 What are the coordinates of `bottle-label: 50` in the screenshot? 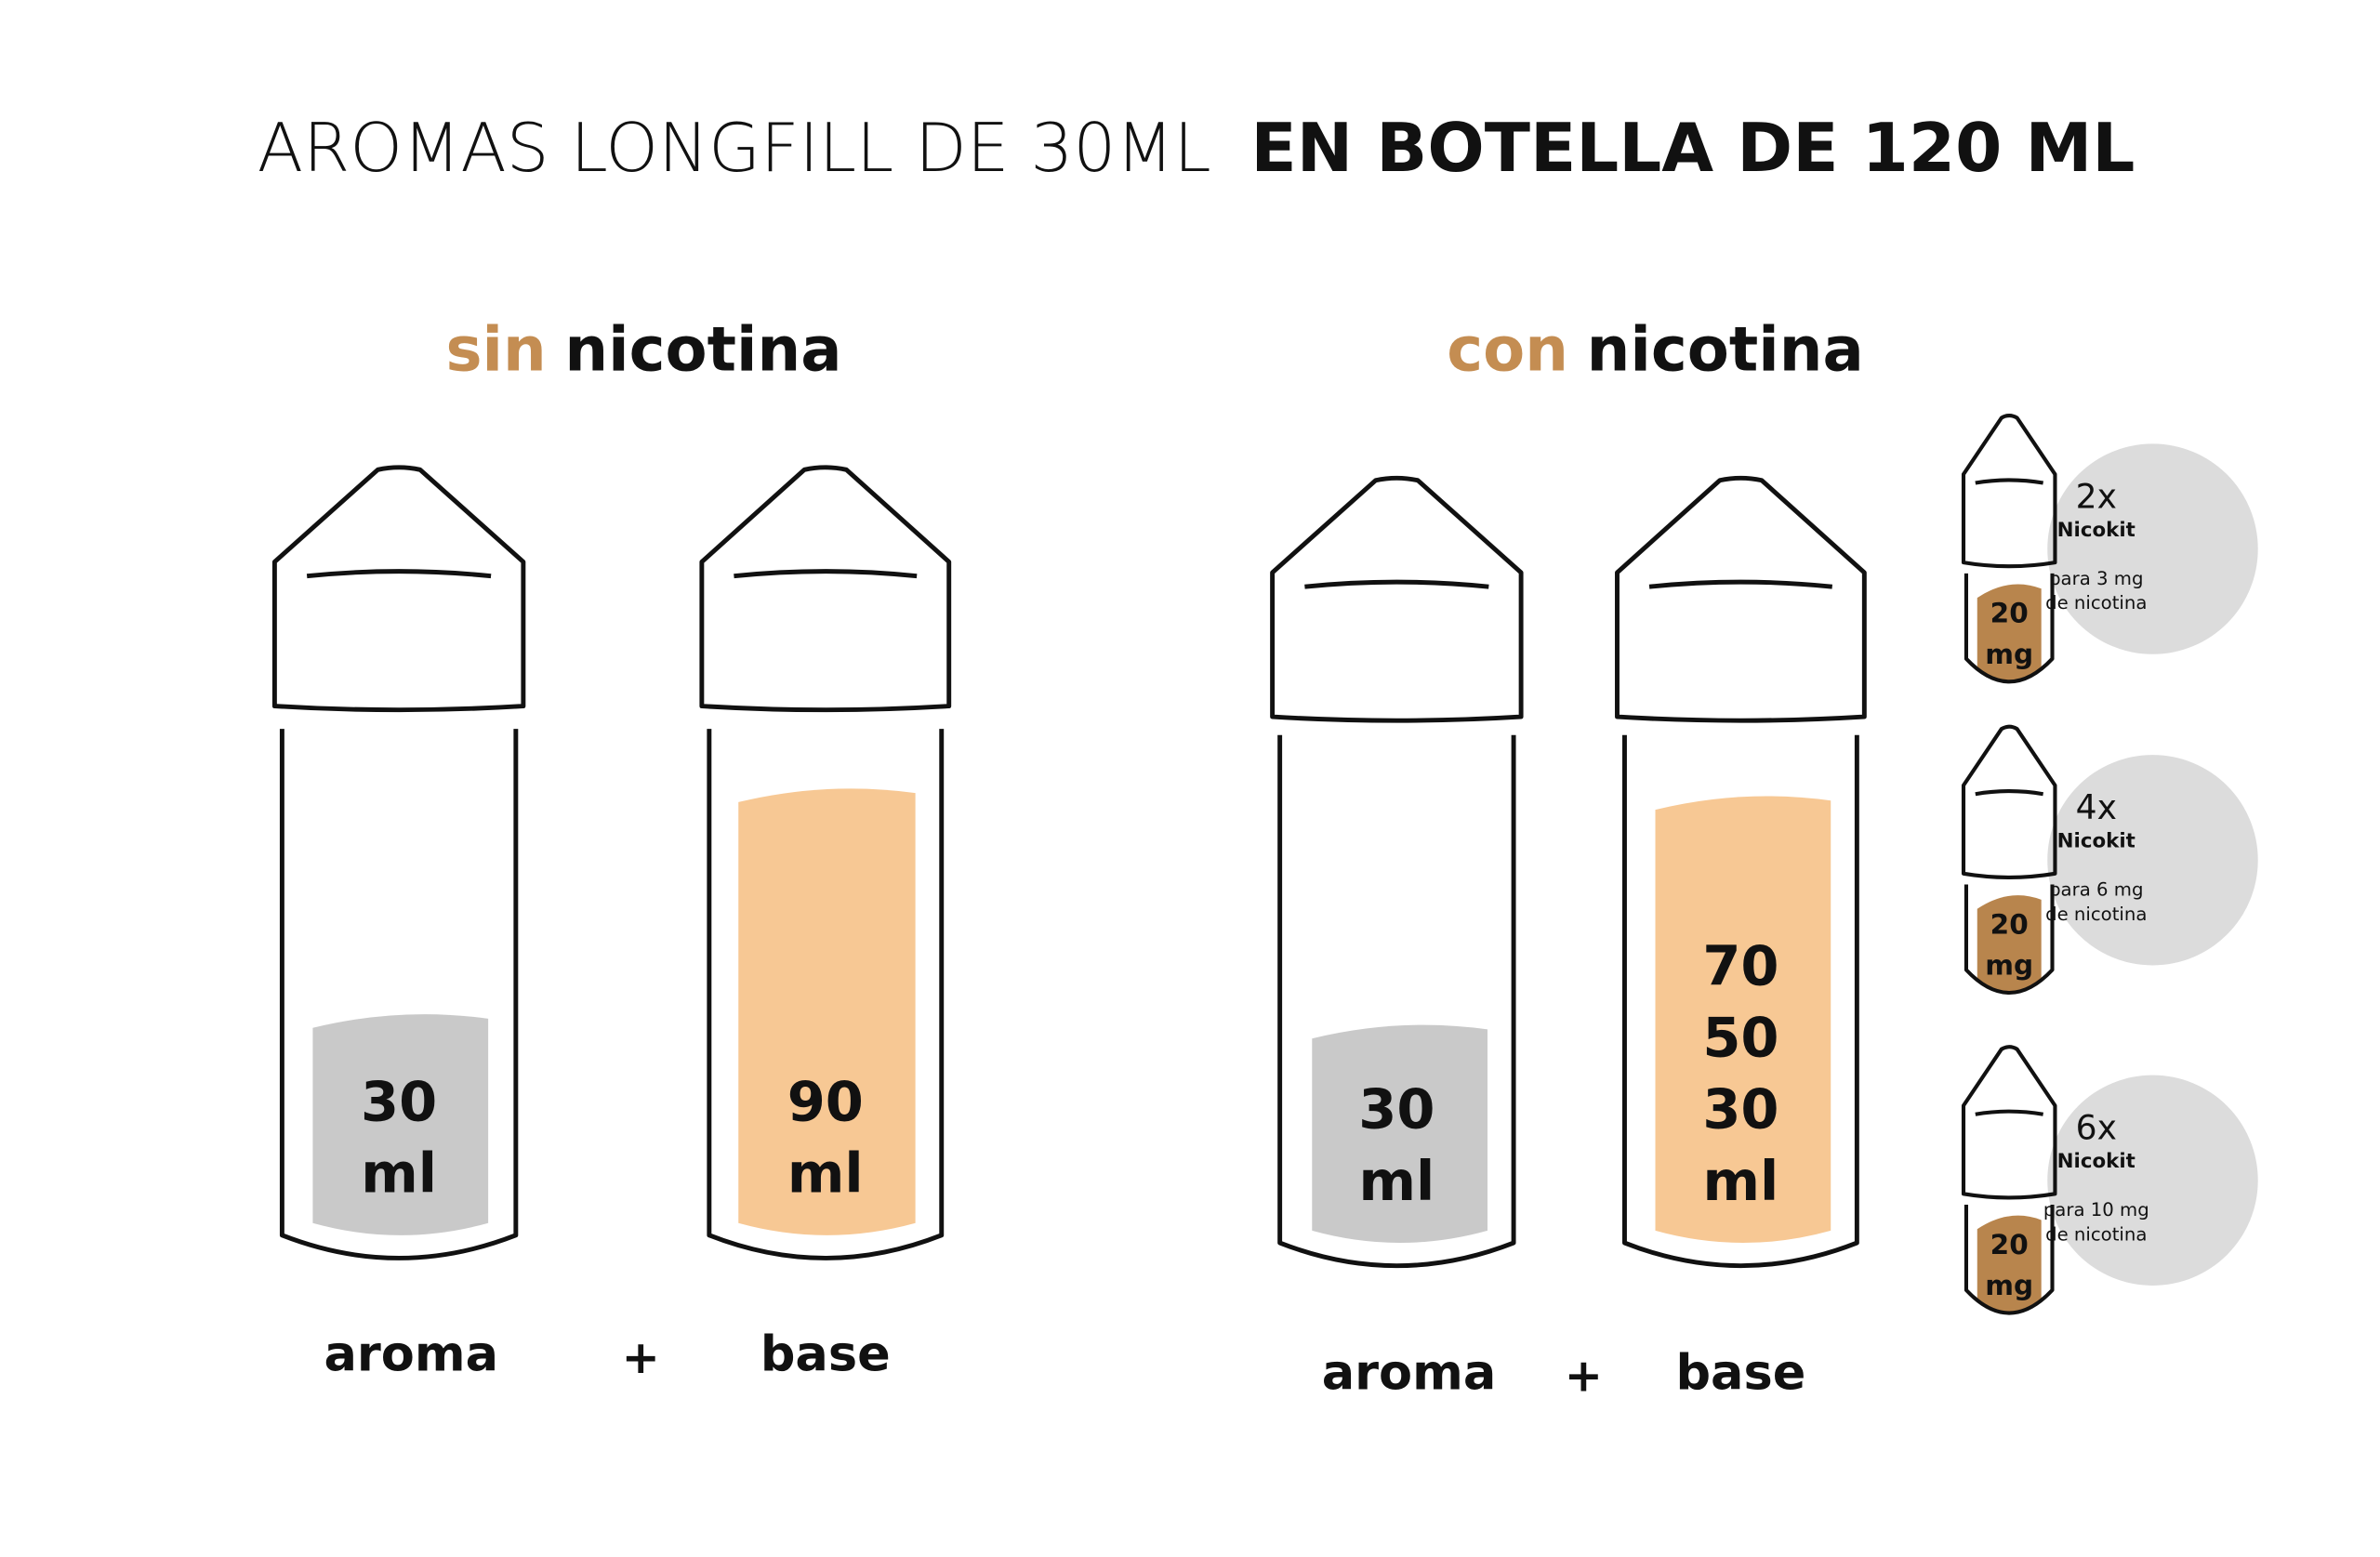 It's located at (1740, 1038).